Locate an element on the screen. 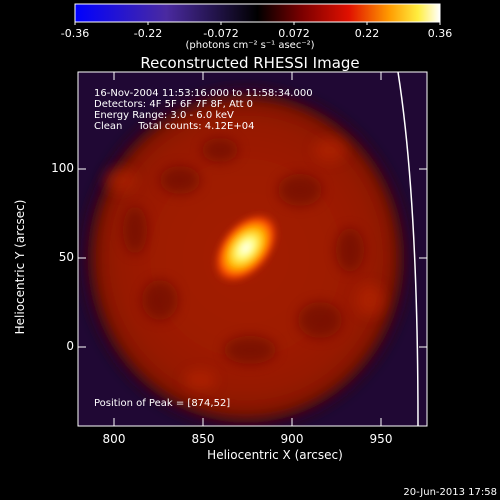 This screenshot has height=500, width=500. x-tick-label: 800 is located at coordinates (114, 439).